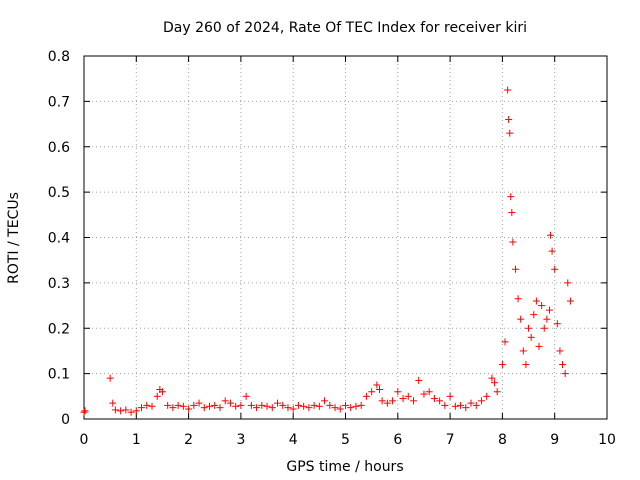 Image resolution: width=640 pixels, height=480 pixels. What do you see at coordinates (84, 440) in the screenshot?
I see `x-tick-label: 0` at bounding box center [84, 440].